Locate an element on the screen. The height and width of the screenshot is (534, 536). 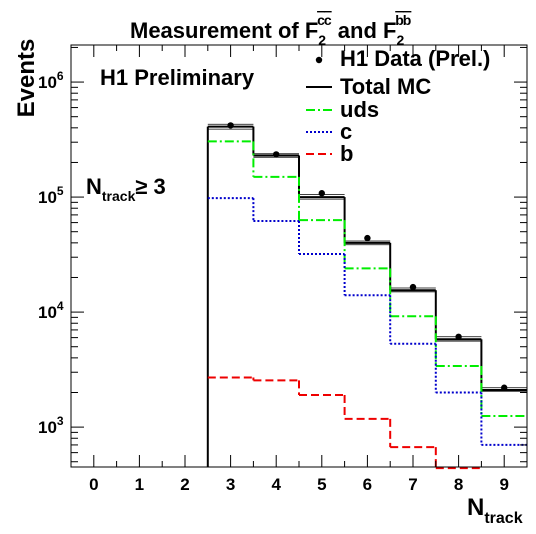
x-axis-label-sub: track is located at coordinates (503, 518).